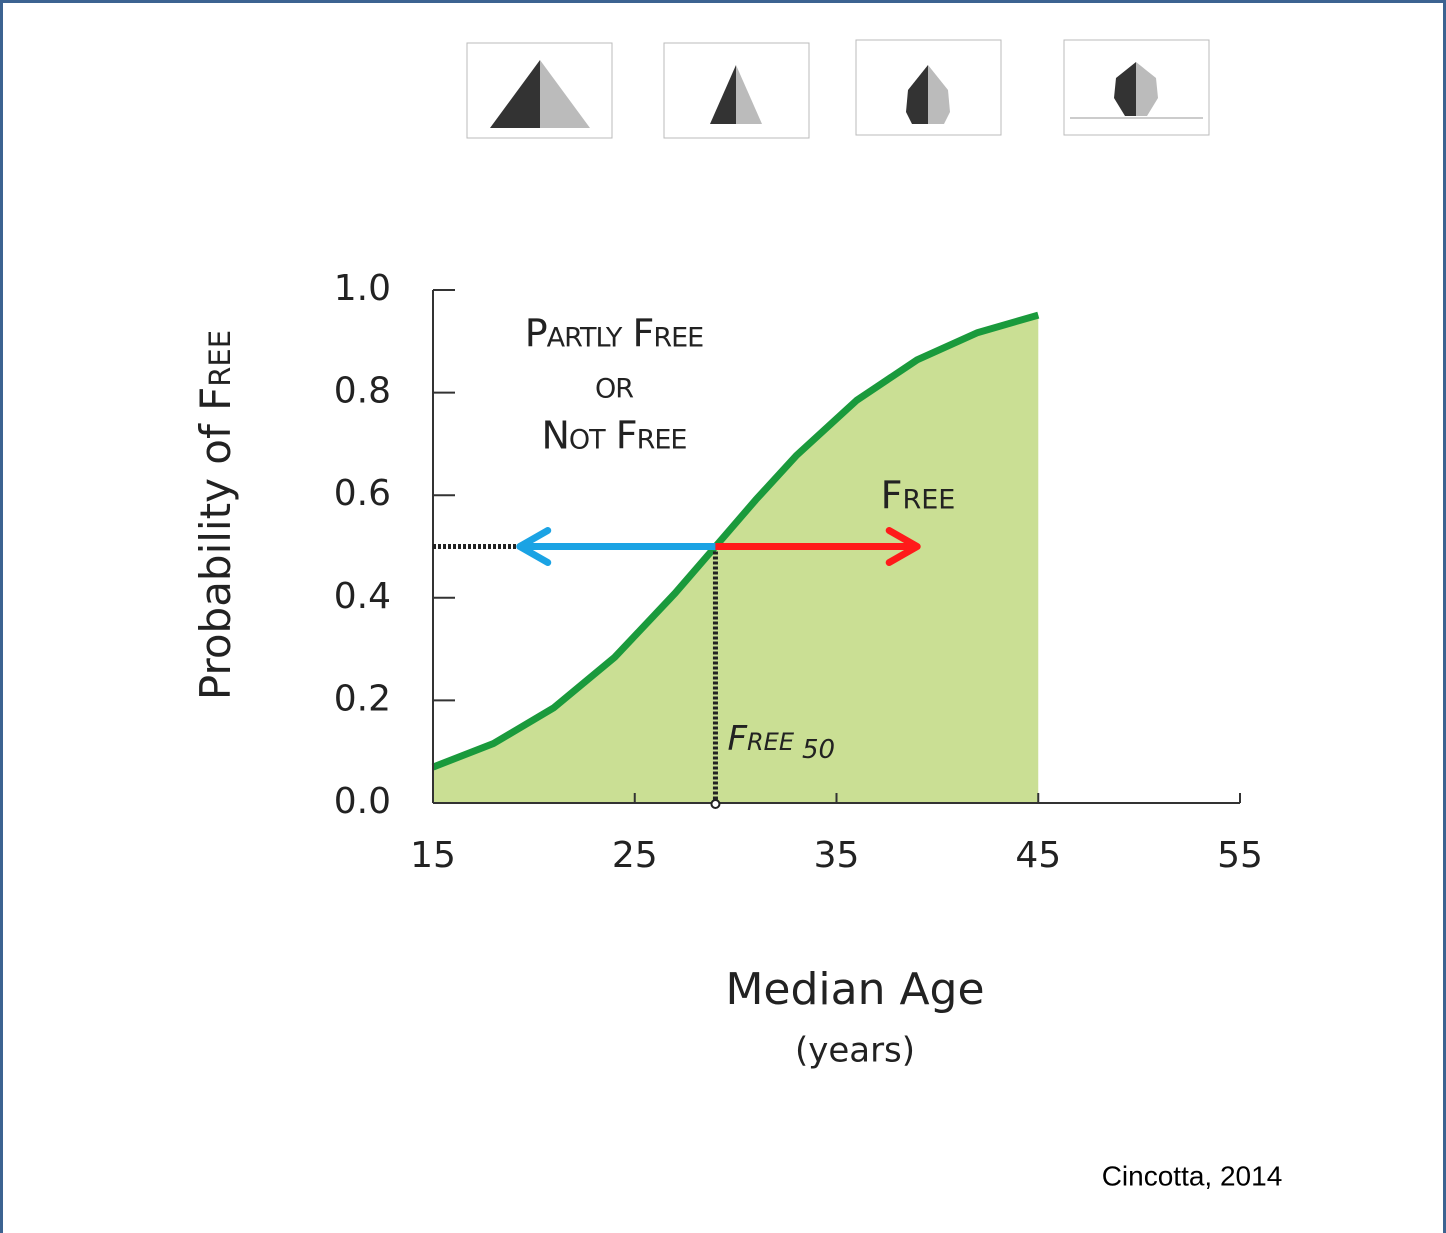 This screenshot has width=1446, height=1233. What do you see at coordinates (837, 855) in the screenshot?
I see `x-tick-label: 35` at bounding box center [837, 855].